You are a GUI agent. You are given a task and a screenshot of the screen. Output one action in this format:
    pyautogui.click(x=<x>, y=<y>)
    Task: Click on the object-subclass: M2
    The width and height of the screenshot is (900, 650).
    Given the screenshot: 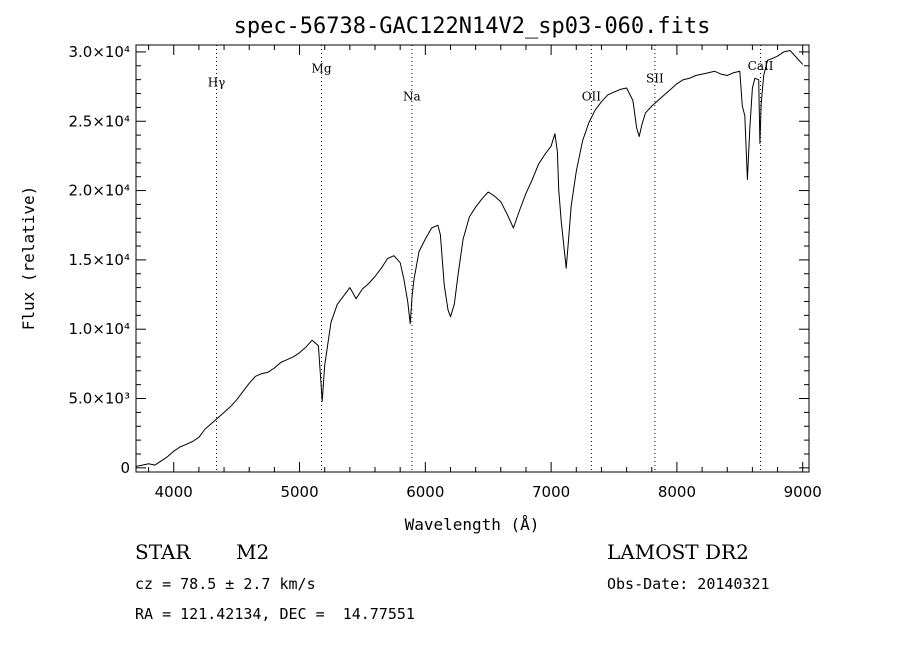 What is the action you would take?
    pyautogui.click(x=253, y=552)
    